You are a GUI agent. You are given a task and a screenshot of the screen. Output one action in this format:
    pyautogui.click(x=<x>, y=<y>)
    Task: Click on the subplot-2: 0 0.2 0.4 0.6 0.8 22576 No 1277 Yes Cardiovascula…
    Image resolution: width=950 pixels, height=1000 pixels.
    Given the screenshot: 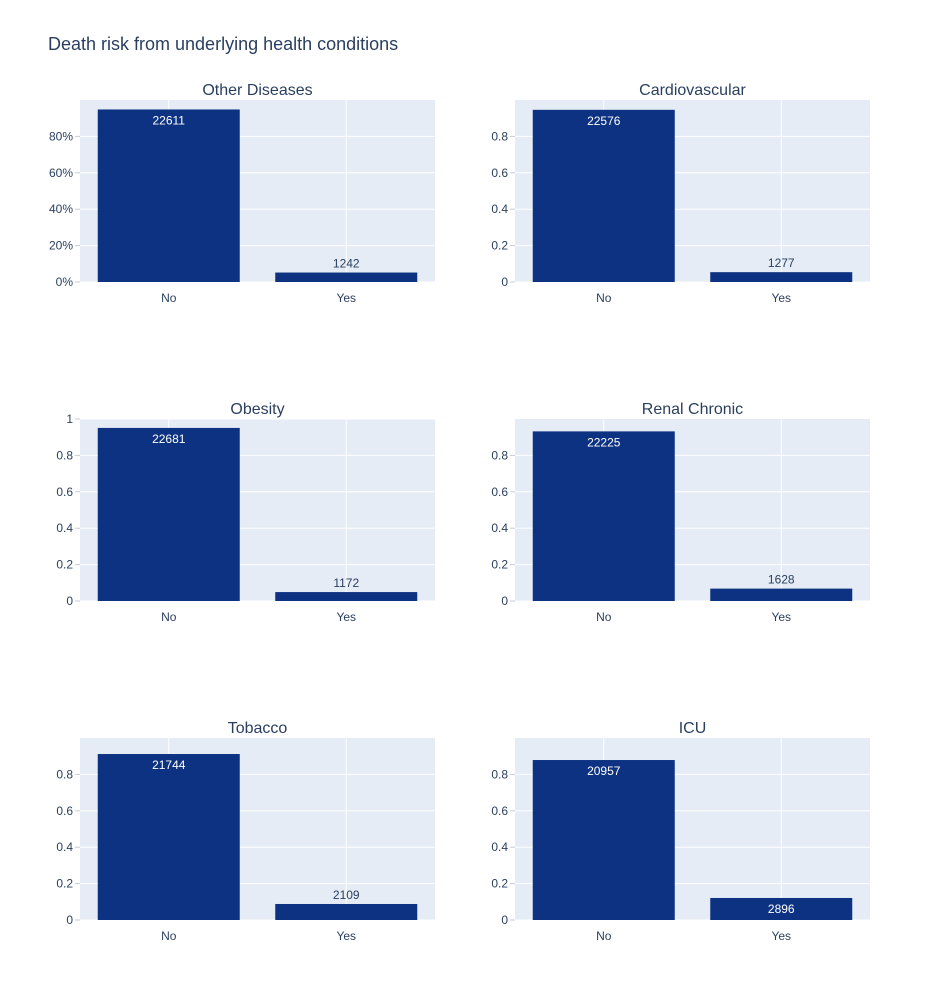 What is the action you would take?
    pyautogui.click(x=680, y=193)
    